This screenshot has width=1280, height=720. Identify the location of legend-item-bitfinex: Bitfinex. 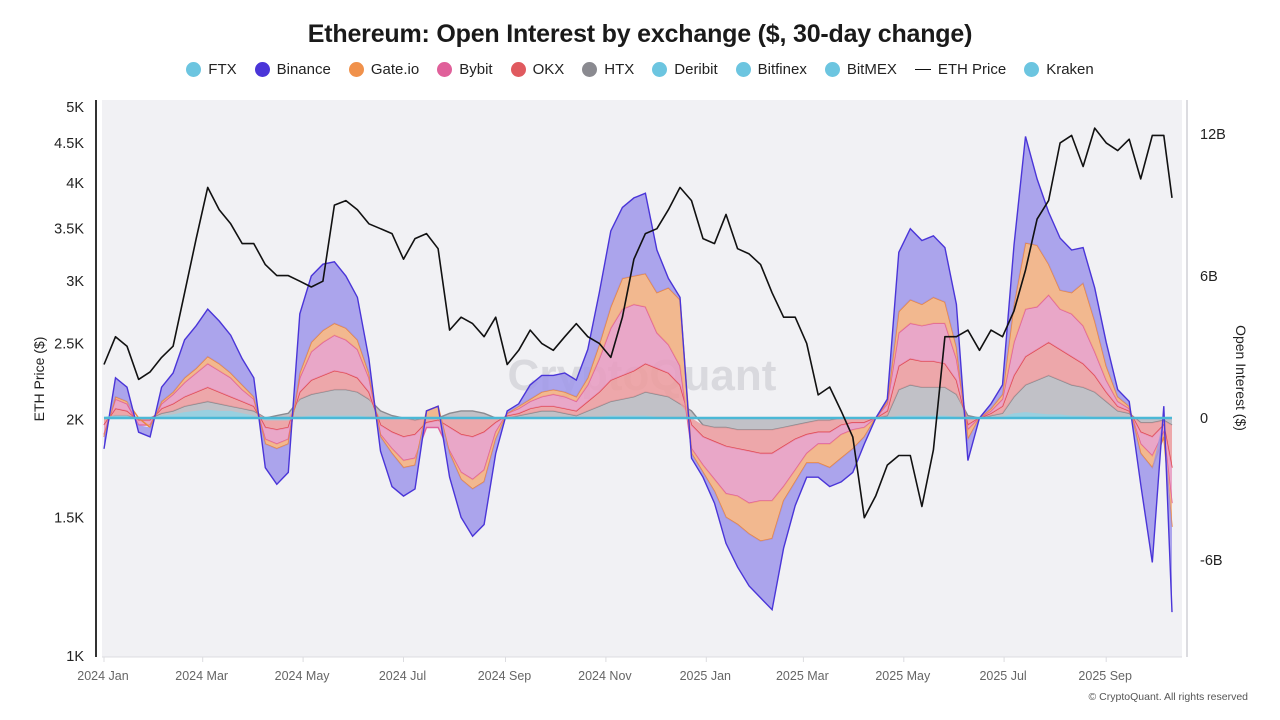
(771, 69).